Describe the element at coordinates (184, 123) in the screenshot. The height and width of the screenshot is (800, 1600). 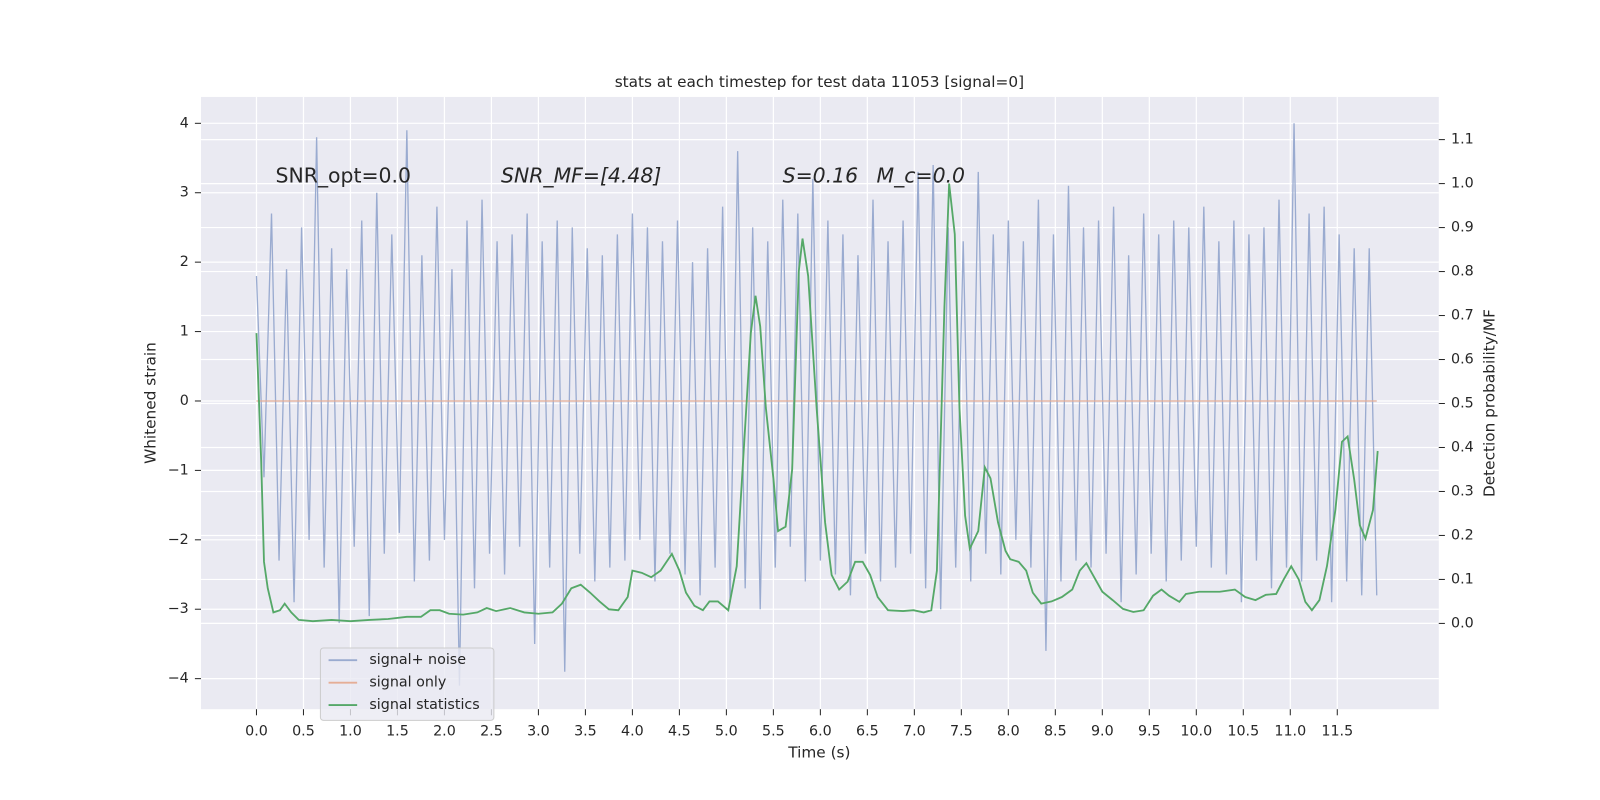
I see `y-tick-label: 4` at that location.